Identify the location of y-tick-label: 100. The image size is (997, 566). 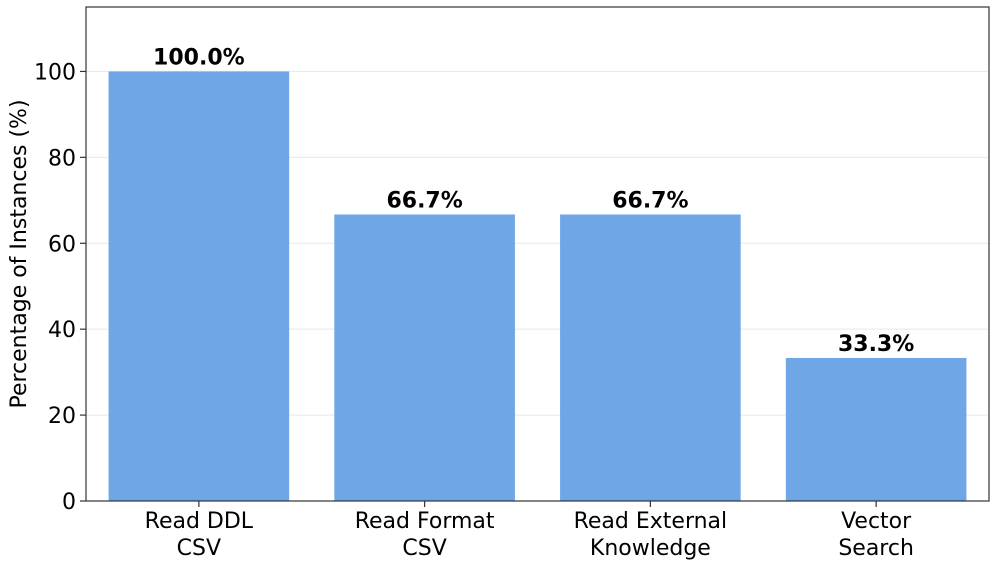
(55, 72).